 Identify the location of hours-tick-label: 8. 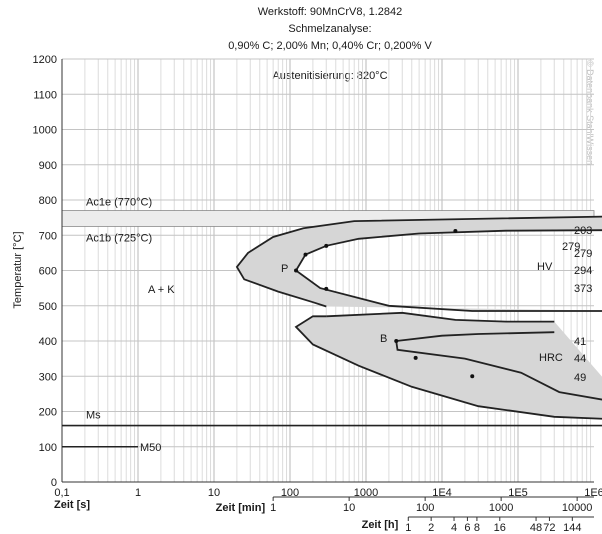
(477, 528).